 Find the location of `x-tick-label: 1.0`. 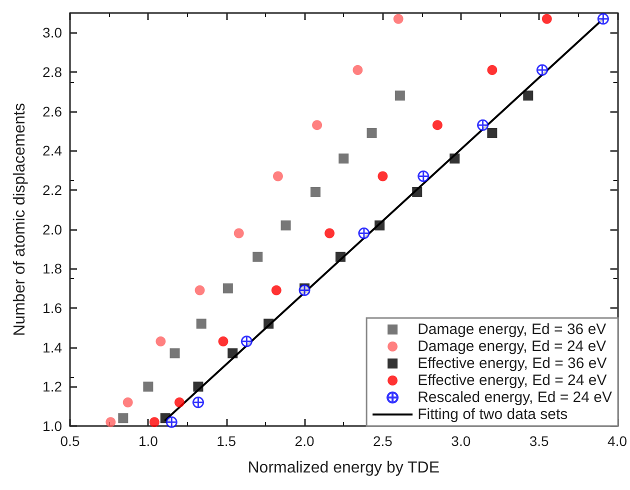

x-tick-label: 1.0 is located at coordinates (148, 441).